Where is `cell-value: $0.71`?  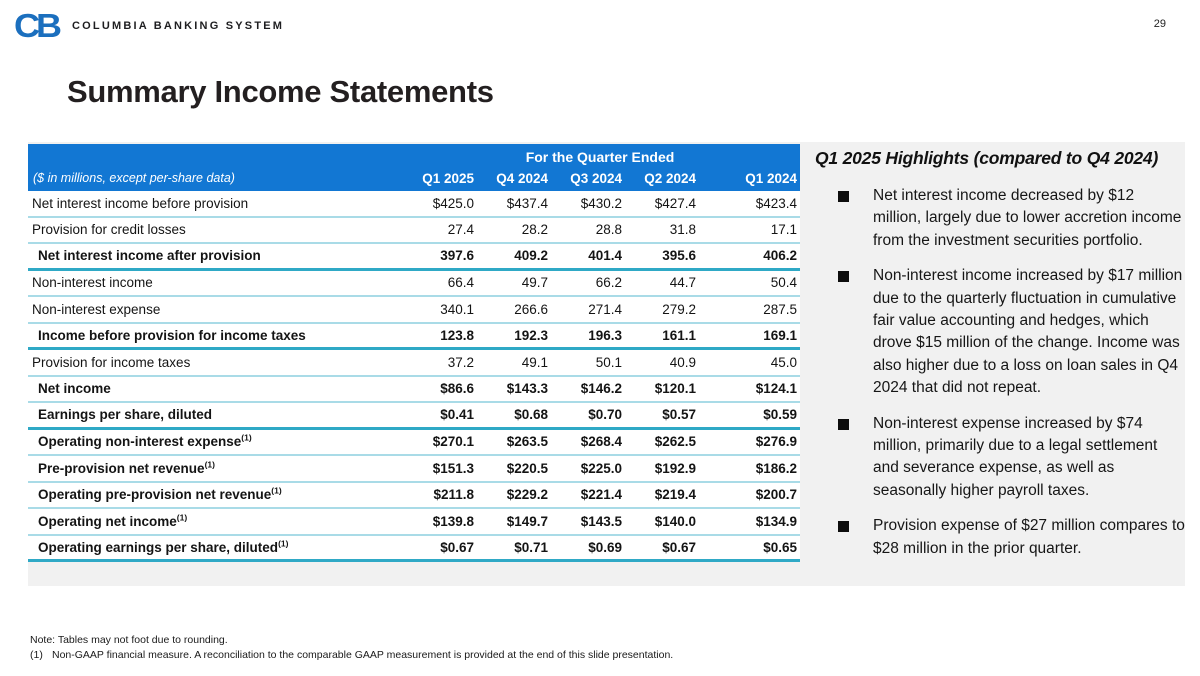 cell-value: $0.71 is located at coordinates (531, 547).